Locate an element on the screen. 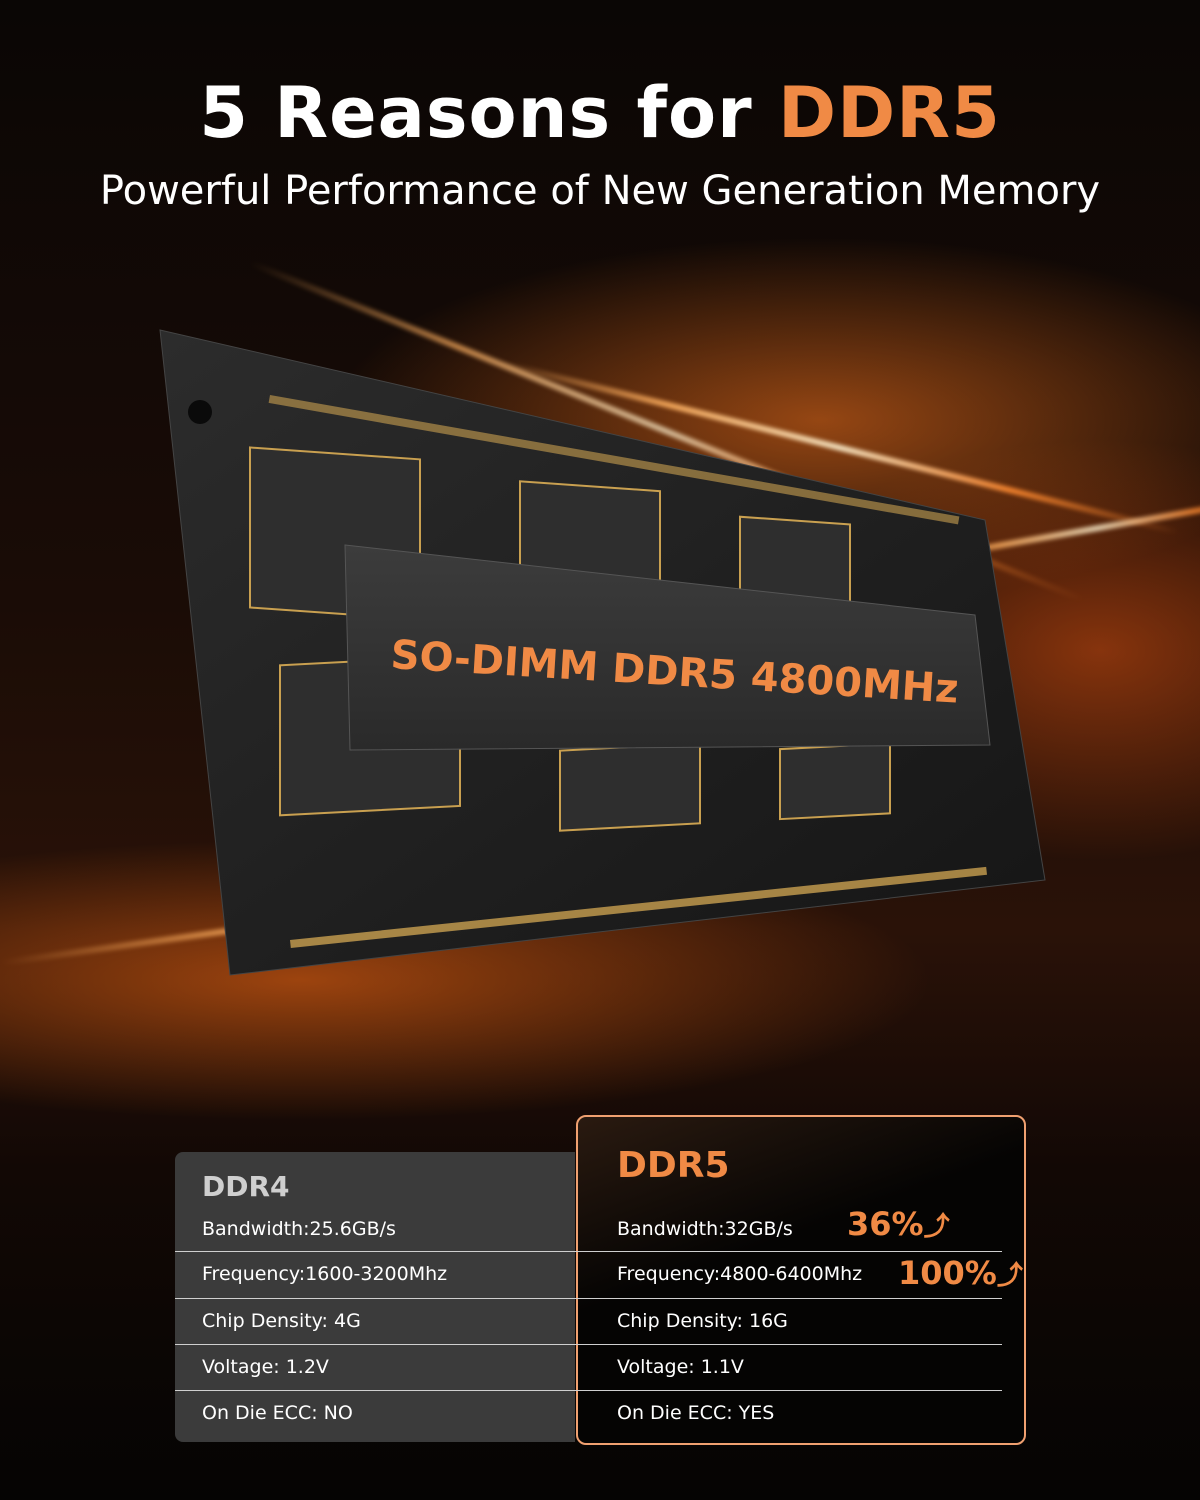  frequency-gain-value: 100% is located at coordinates (947, 1273).